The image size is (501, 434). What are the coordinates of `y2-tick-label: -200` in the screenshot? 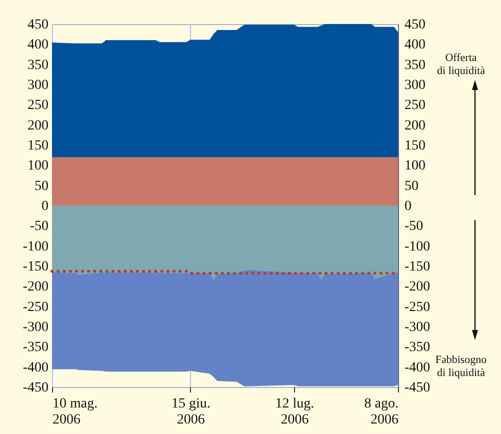 It's located at (417, 287).